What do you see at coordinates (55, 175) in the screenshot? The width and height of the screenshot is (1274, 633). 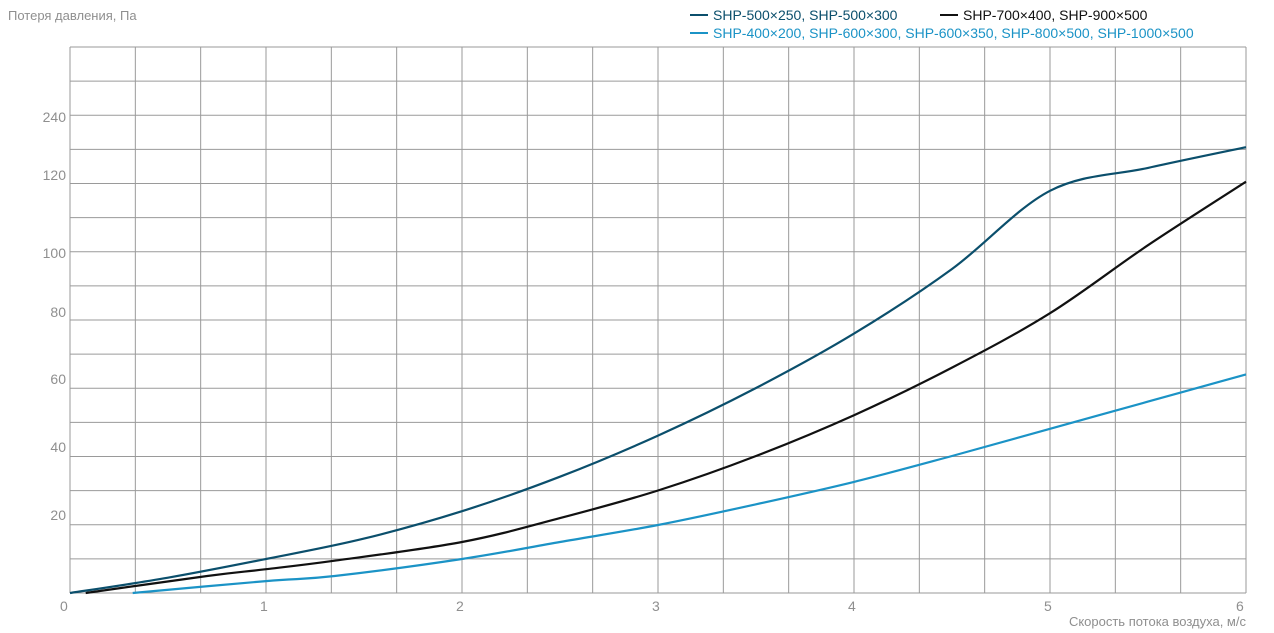 I see `y-tick-label: 120` at bounding box center [55, 175].